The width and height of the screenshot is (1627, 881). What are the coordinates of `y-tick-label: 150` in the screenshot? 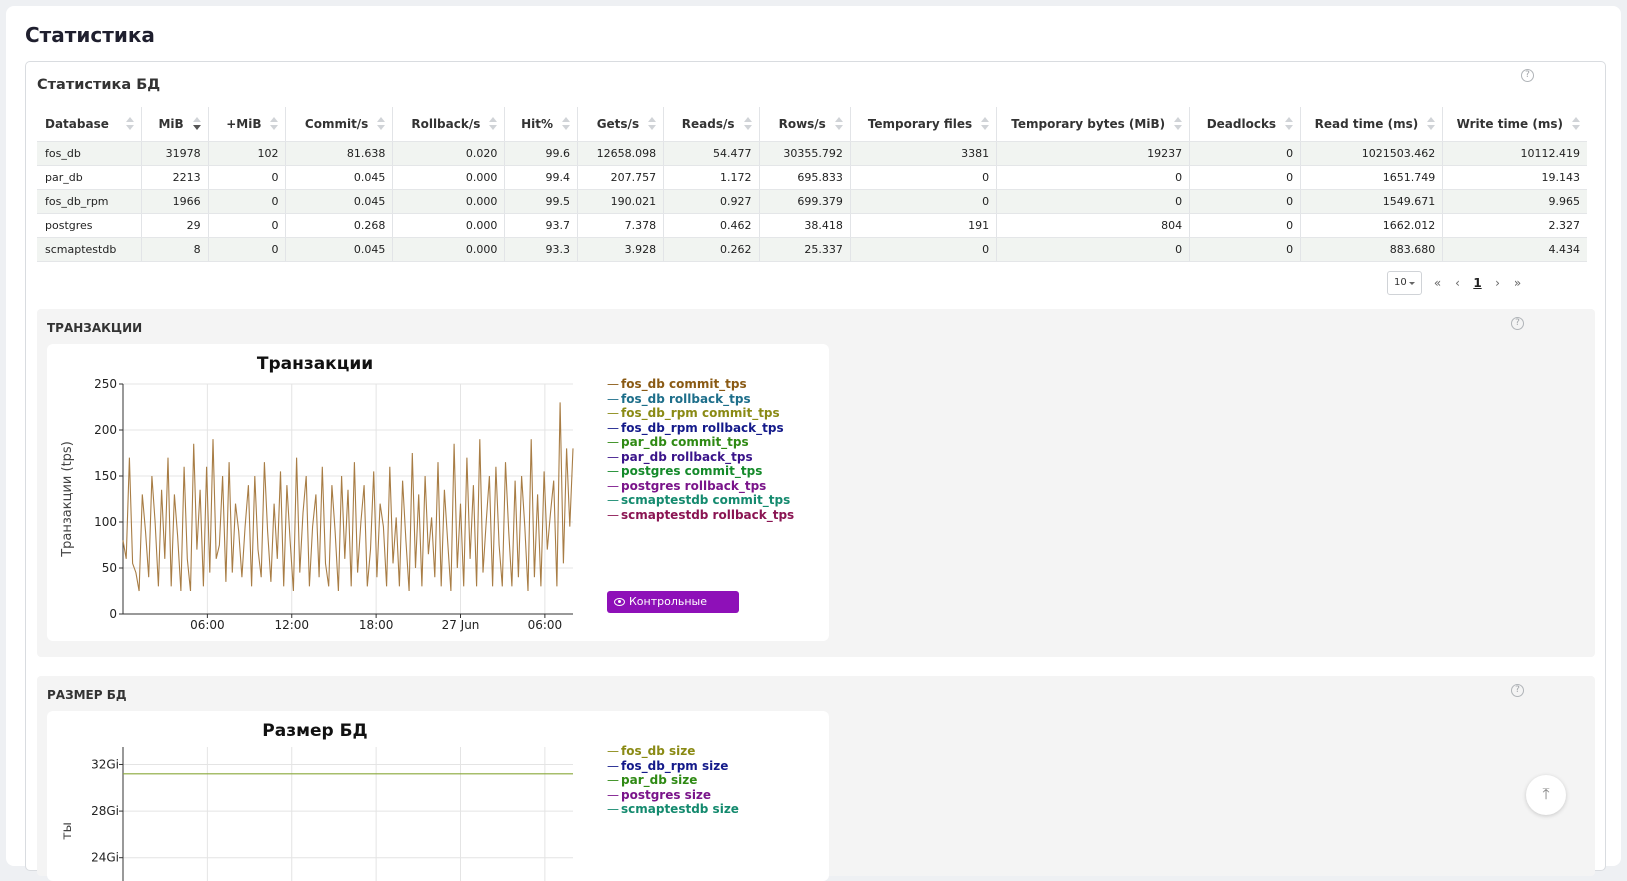 It's located at (105, 476).